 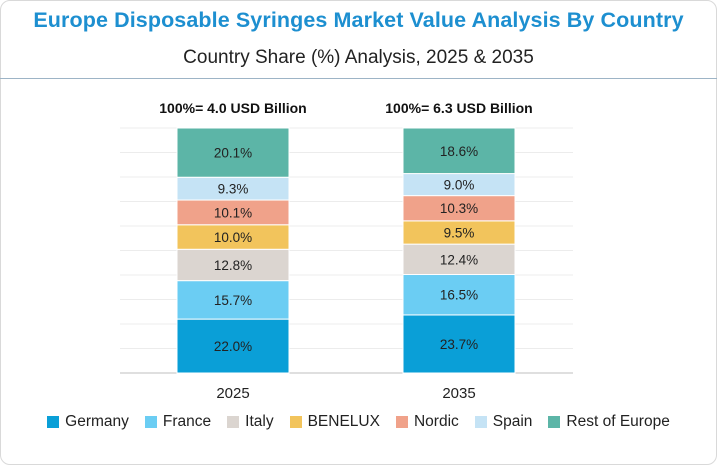 What do you see at coordinates (343, 421) in the screenshot?
I see `legend-label: BENELUX` at bounding box center [343, 421].